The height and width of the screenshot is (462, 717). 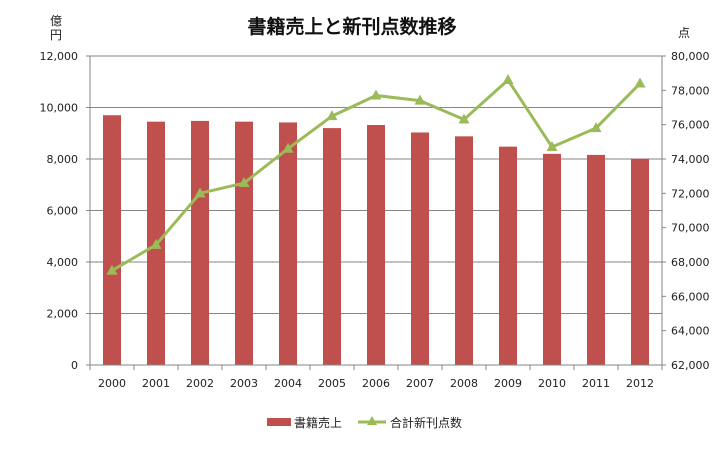 What do you see at coordinates (56, 21) in the screenshot?
I see `left-axis-unit-line1: 億` at bounding box center [56, 21].